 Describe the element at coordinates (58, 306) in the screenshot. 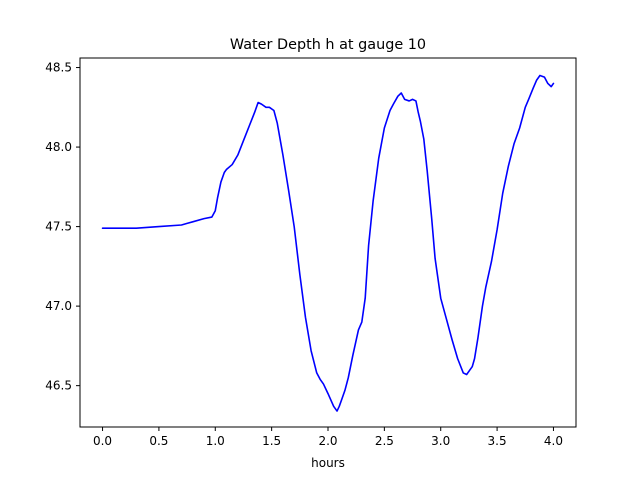

I see `y-tick-label: 47.0` at that location.